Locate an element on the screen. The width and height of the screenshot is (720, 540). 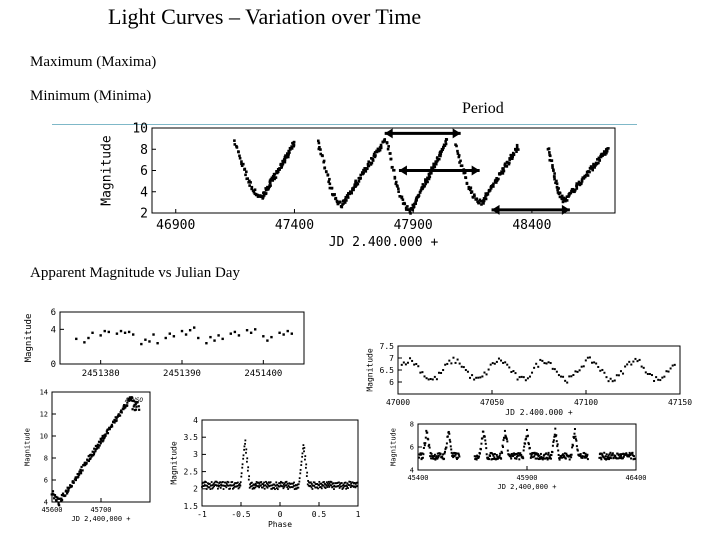
accent-divider is located at coordinates (344, 124).